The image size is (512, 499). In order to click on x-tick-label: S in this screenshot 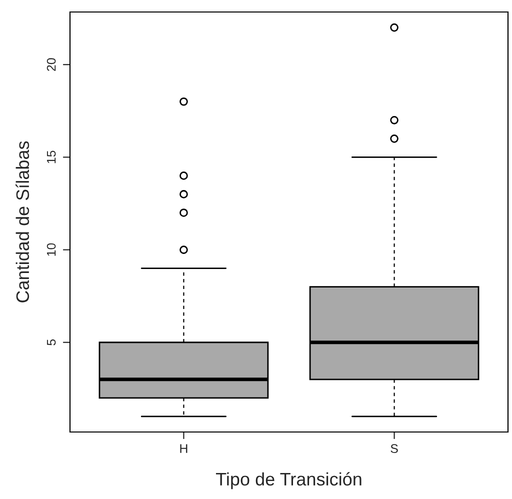, I will do `click(394, 448)`.